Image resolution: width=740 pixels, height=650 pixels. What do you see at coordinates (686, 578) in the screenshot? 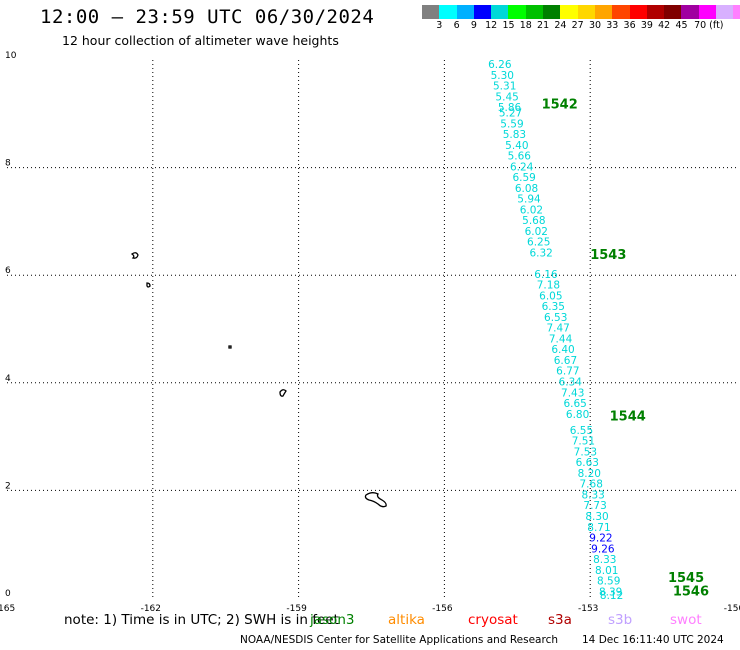
I see `pass-time-label: 1545` at bounding box center [686, 578].